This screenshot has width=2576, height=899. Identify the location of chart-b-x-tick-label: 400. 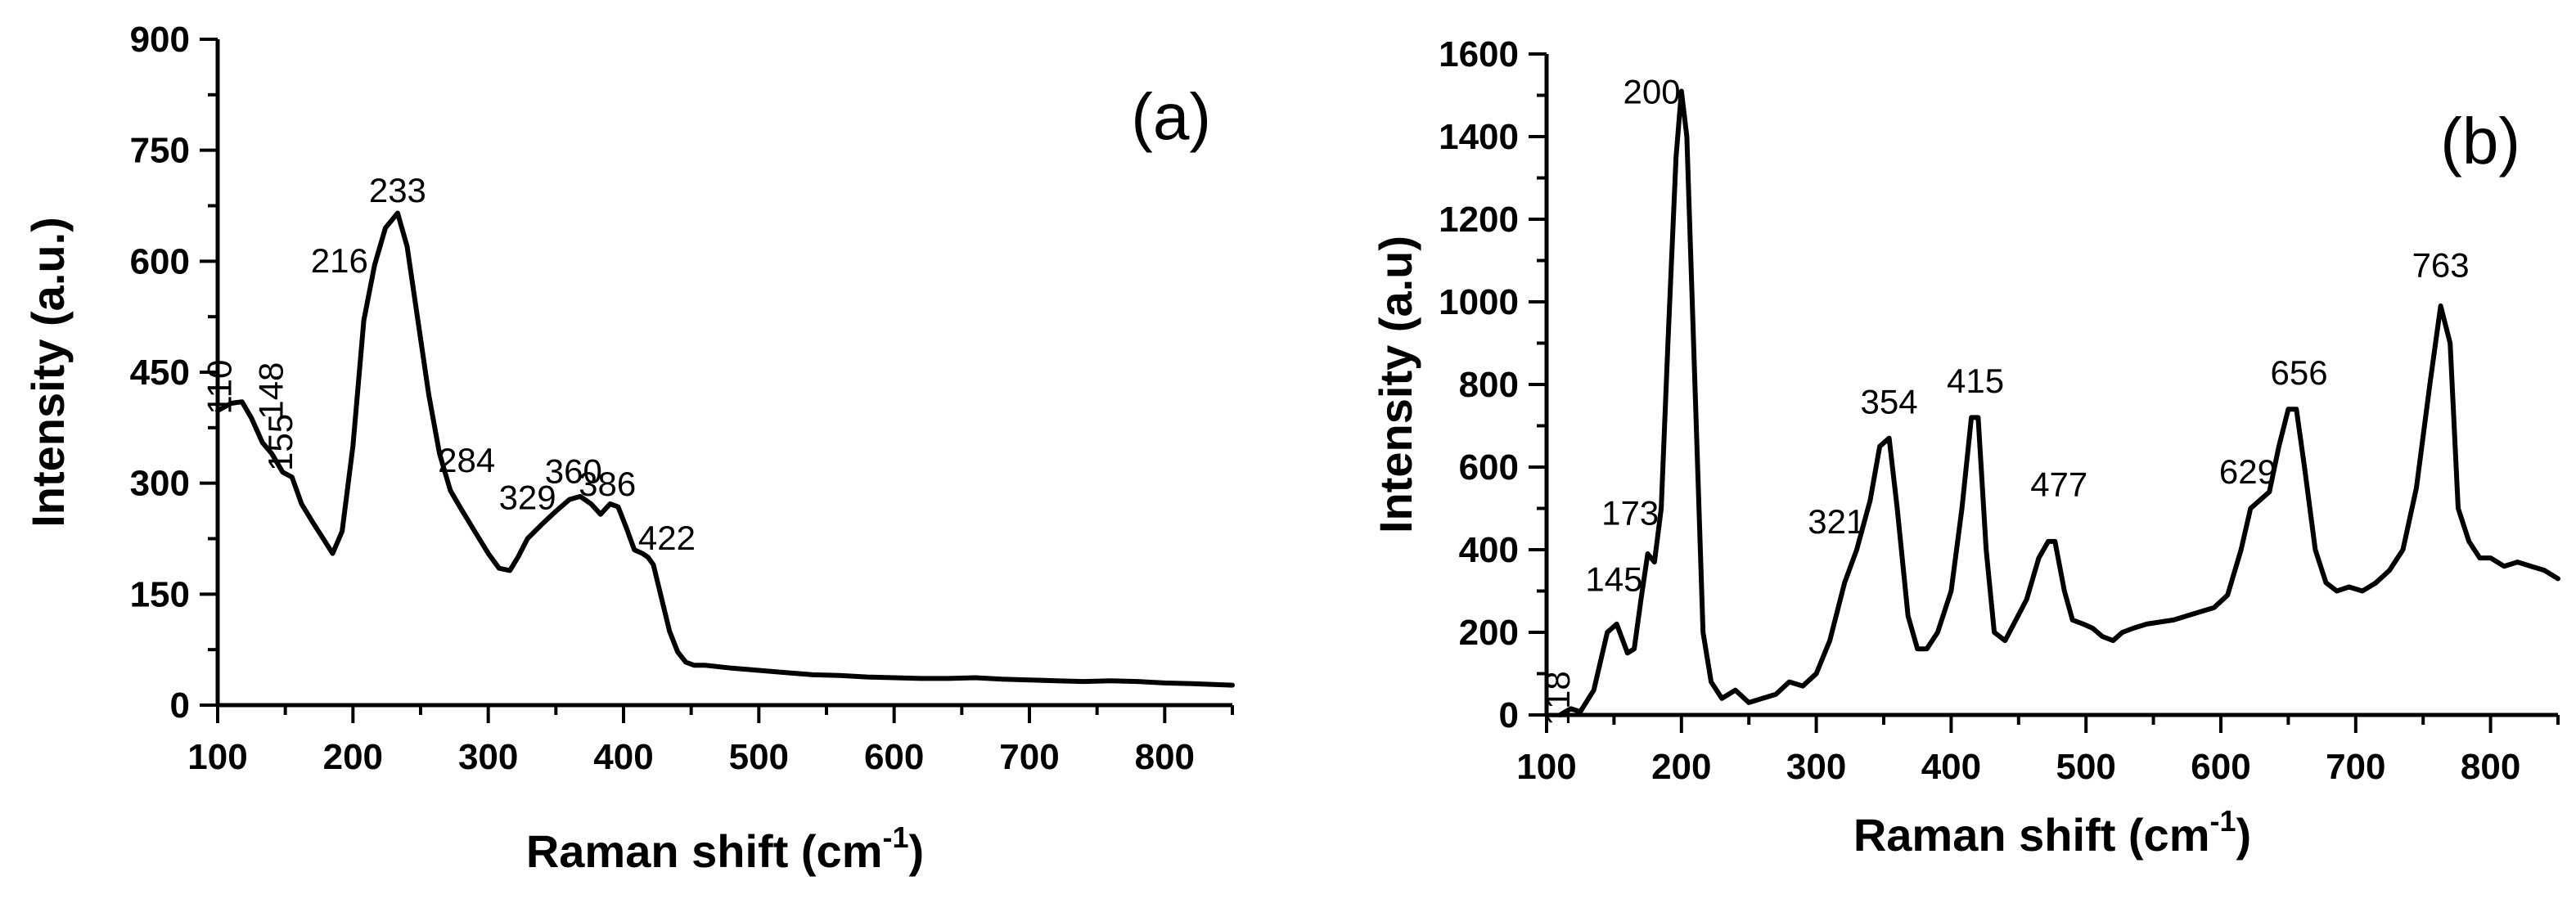
(1951, 767).